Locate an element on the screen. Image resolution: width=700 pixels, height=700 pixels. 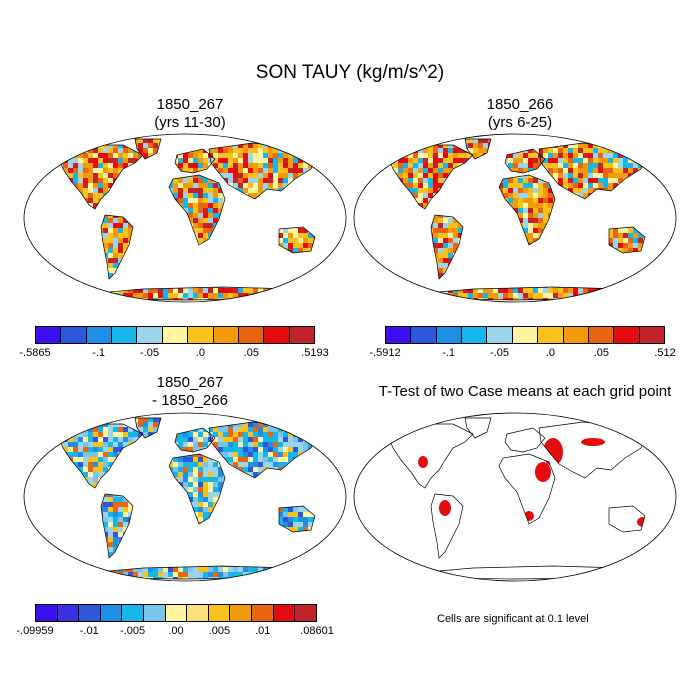
colorbar-tick-label: .08601 is located at coordinates (317, 631).